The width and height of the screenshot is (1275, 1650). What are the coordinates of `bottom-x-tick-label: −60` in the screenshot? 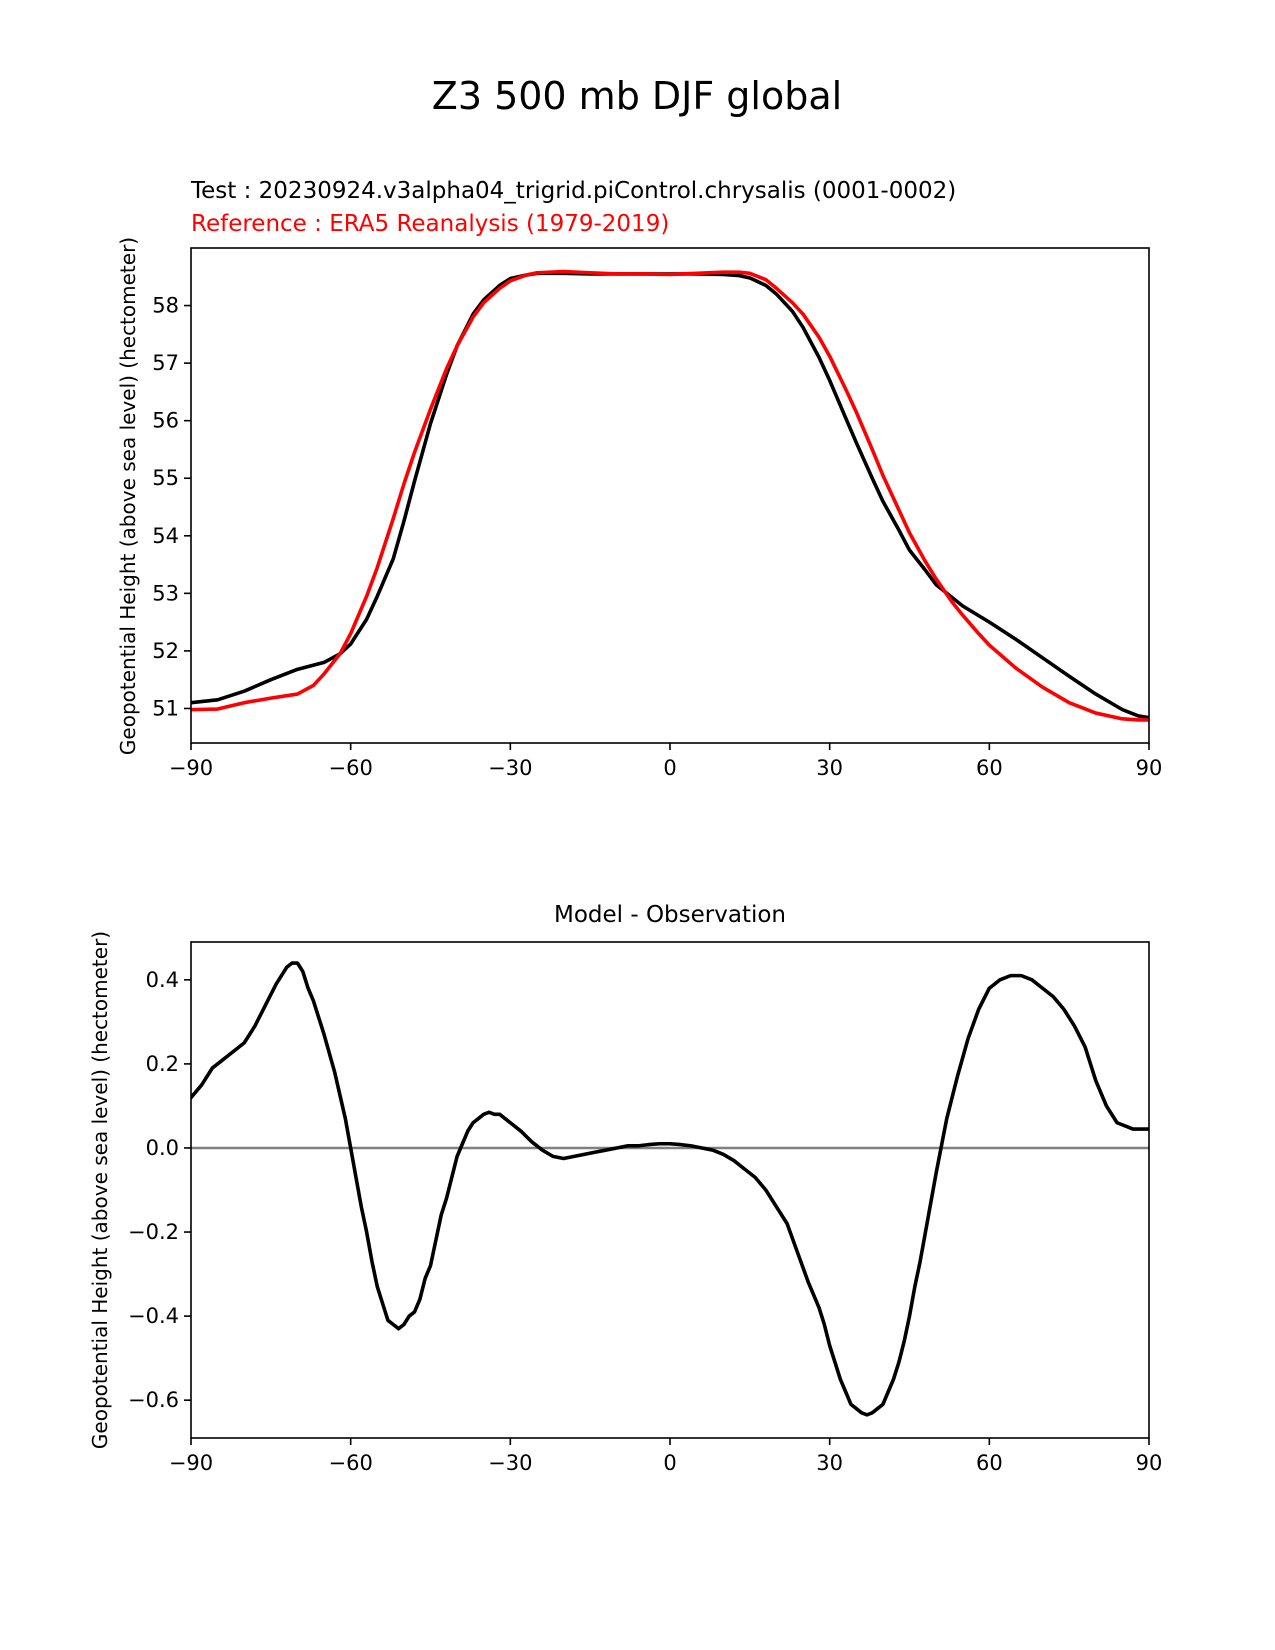 It's located at (351, 1463).